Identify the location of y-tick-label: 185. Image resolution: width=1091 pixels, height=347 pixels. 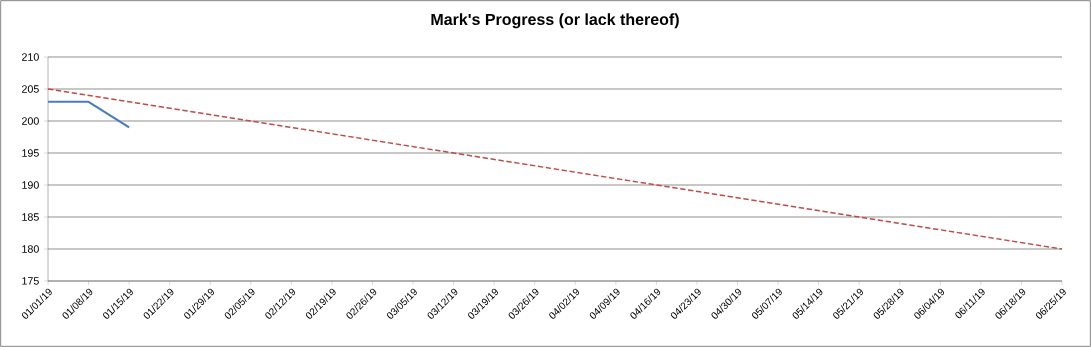
(30, 217).